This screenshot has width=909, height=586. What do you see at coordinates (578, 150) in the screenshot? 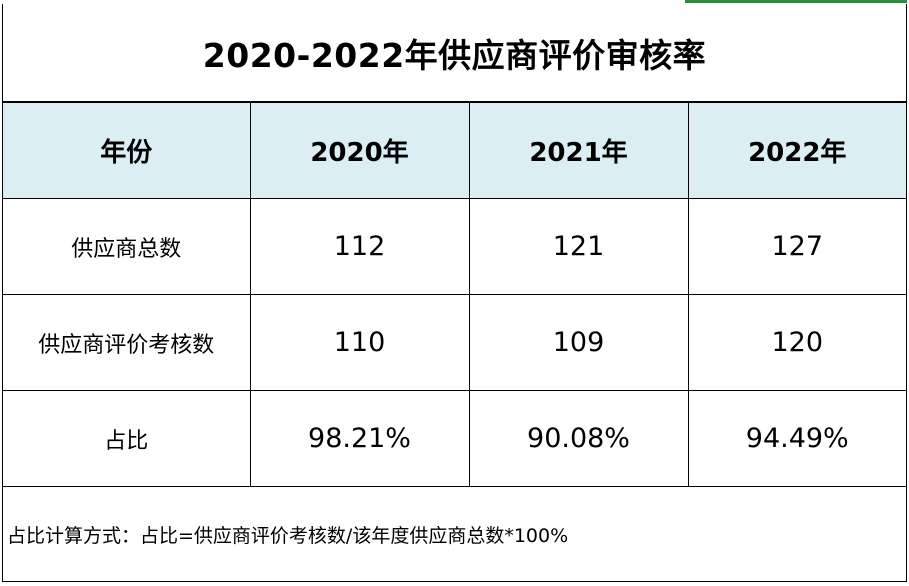
I see `header-cell-year: 2021年` at bounding box center [578, 150].